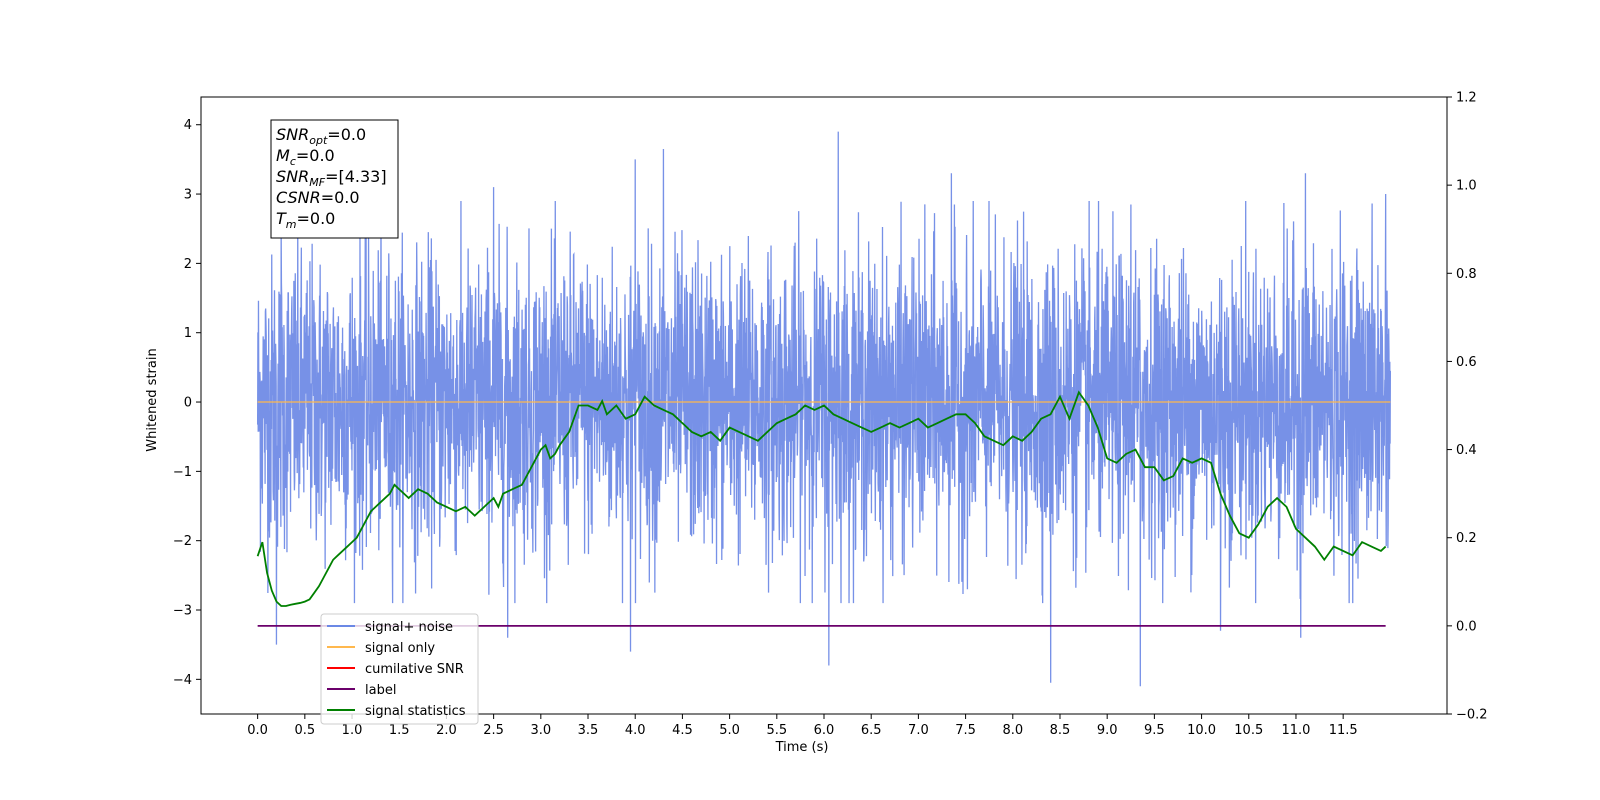 The height and width of the screenshot is (800, 1600). I want to click on y-right-tick-label: −0.2, so click(1472, 715).